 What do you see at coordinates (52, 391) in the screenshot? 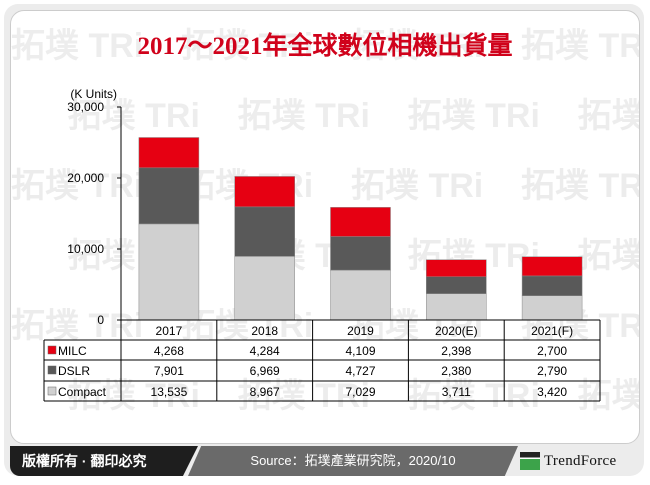
I see `legend-swatch-compact` at bounding box center [52, 391].